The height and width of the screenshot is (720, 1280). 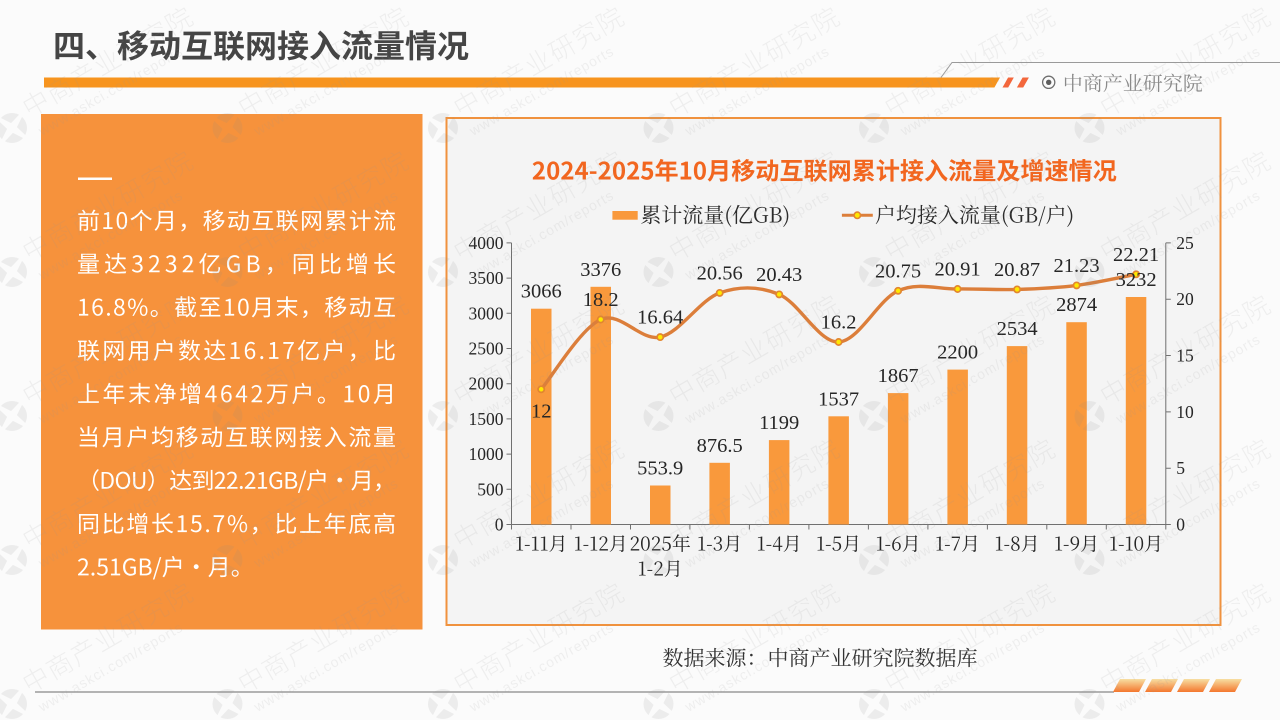 What do you see at coordinates (779, 275) in the screenshot?
I see `svg-text: 20.43` at bounding box center [779, 275].